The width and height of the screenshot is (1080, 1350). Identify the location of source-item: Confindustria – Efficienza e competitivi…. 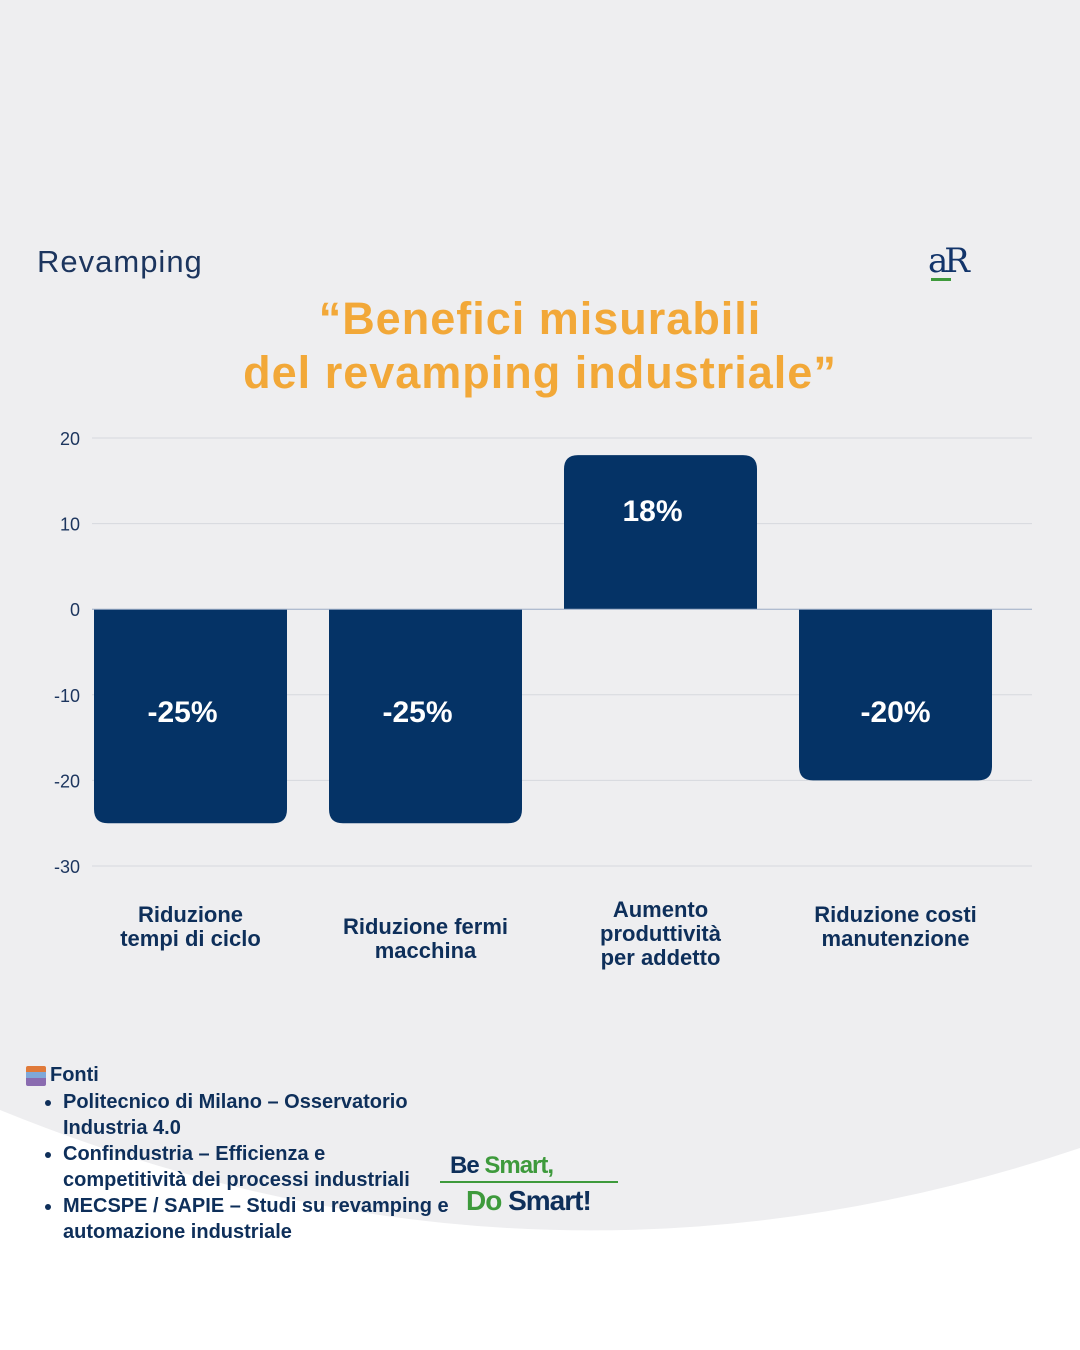
(258, 1167).